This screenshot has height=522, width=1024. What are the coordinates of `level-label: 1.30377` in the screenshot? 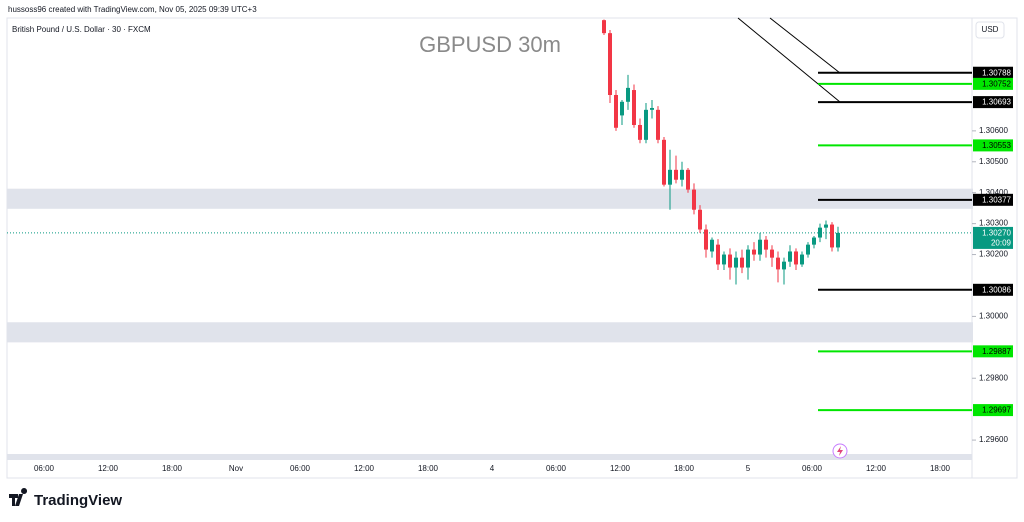 It's located at (996, 199).